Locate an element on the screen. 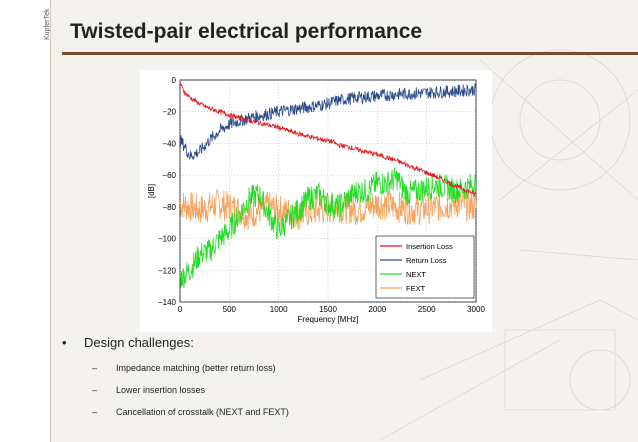  x-tick-label: 500 is located at coordinates (230, 309).